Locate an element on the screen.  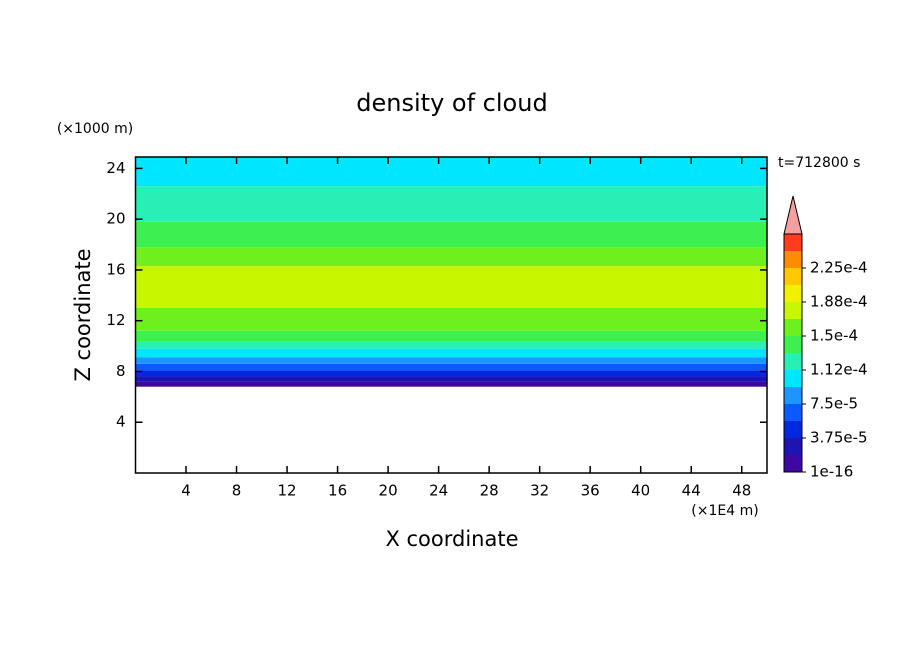
colorbar-tick-label: 7.5e-5 is located at coordinates (834, 404).